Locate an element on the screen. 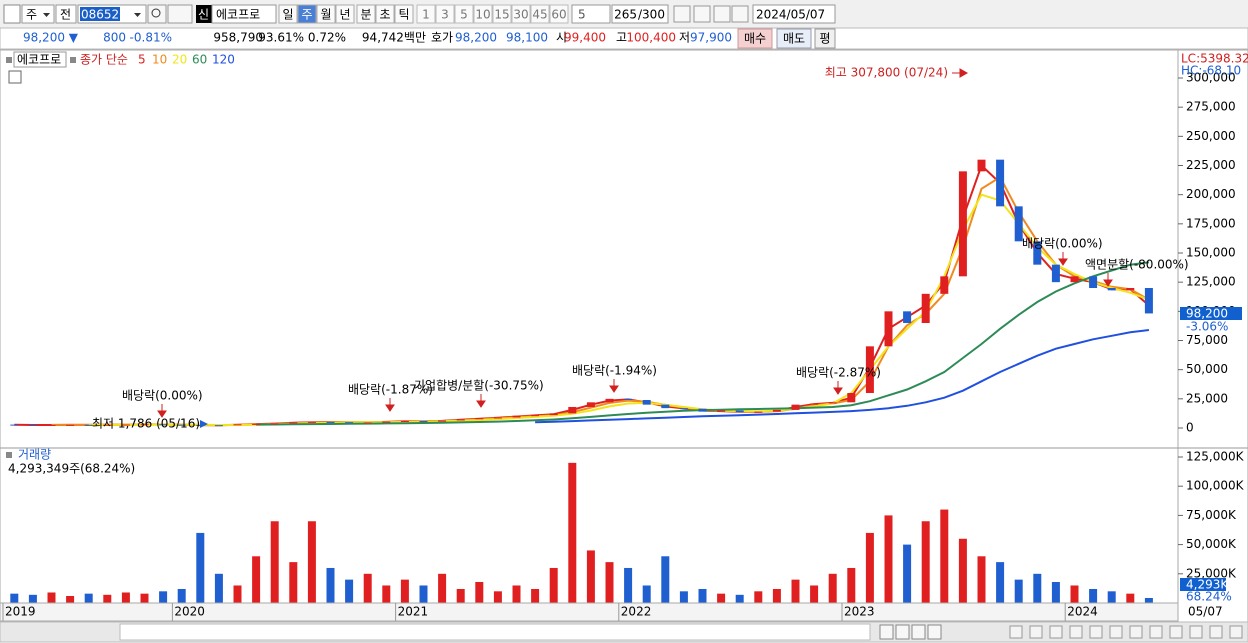  annotation: 액면분할(-80.00%) is located at coordinates (1137, 265).